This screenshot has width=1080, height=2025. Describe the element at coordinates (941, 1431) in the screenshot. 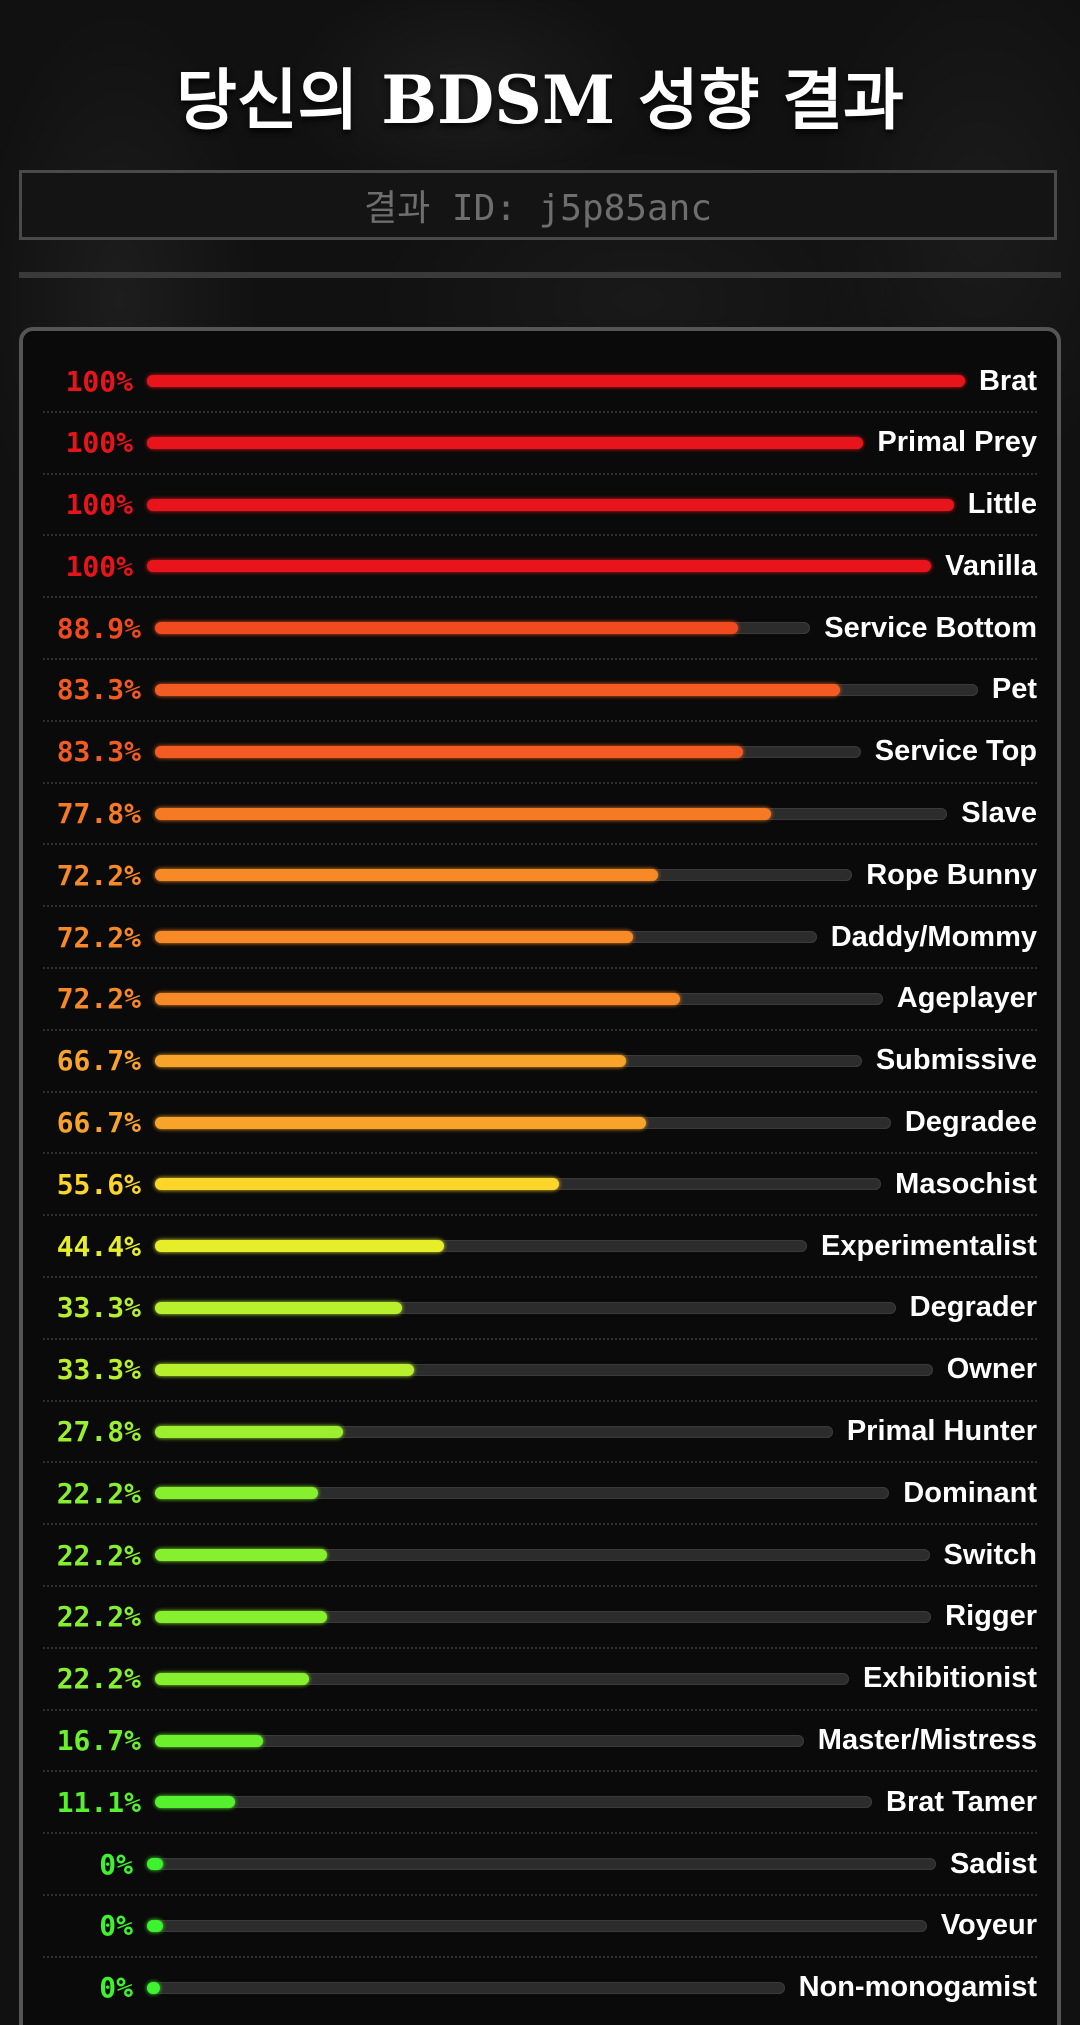

I see `result-label: Primal Hunter` at that location.